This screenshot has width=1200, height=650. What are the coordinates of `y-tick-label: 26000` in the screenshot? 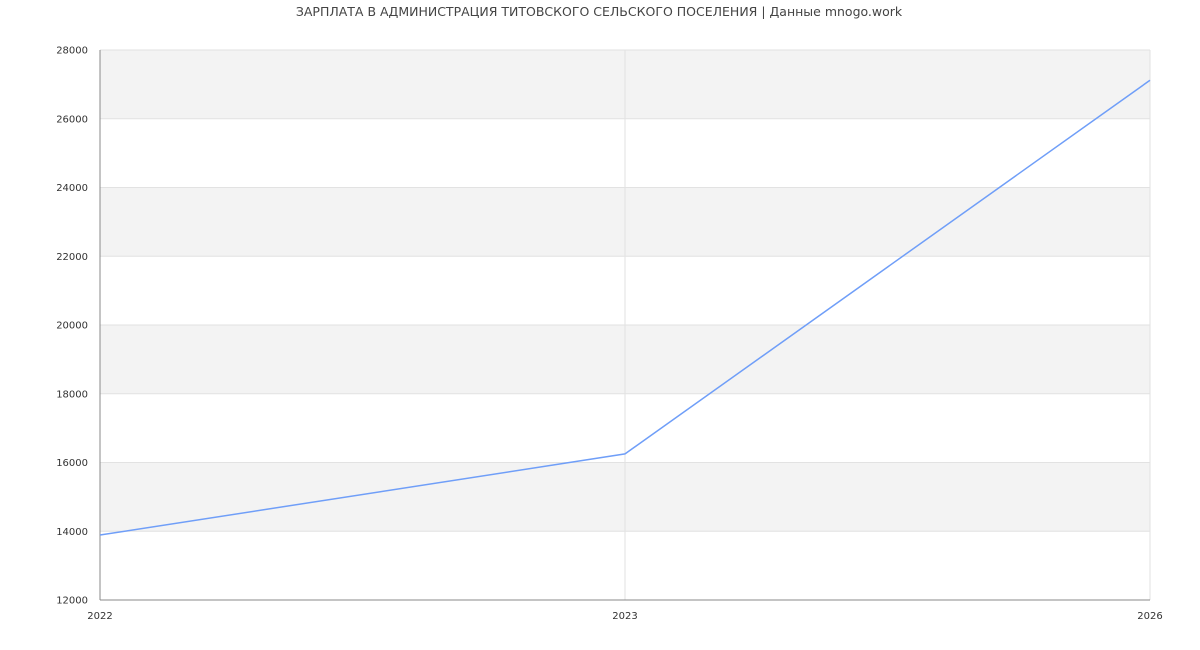 It's located at (72, 119).